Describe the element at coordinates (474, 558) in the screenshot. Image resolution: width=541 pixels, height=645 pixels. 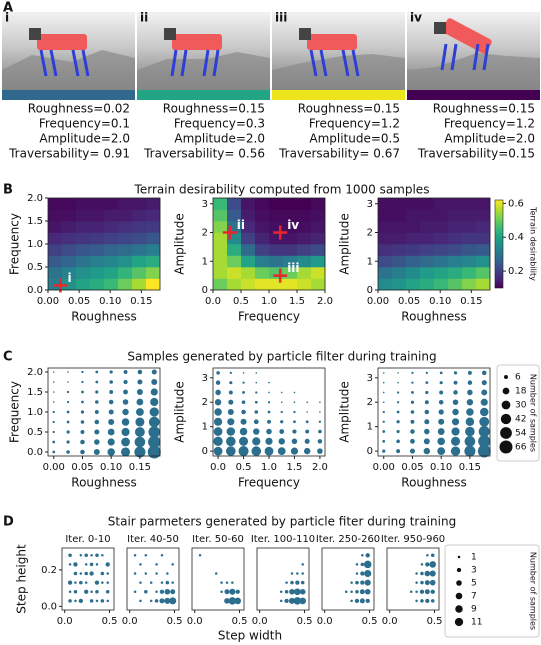
I see `legend-label: 1` at that location.